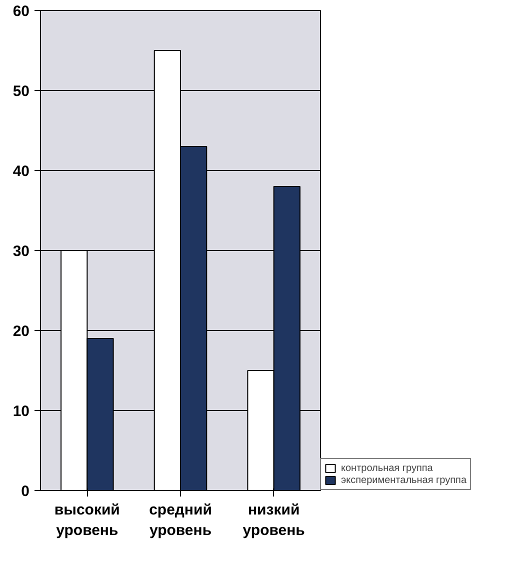 This screenshot has width=528, height=585. Describe the element at coordinates (21, 251) in the screenshot. I see `y-tick-label: 30` at that location.